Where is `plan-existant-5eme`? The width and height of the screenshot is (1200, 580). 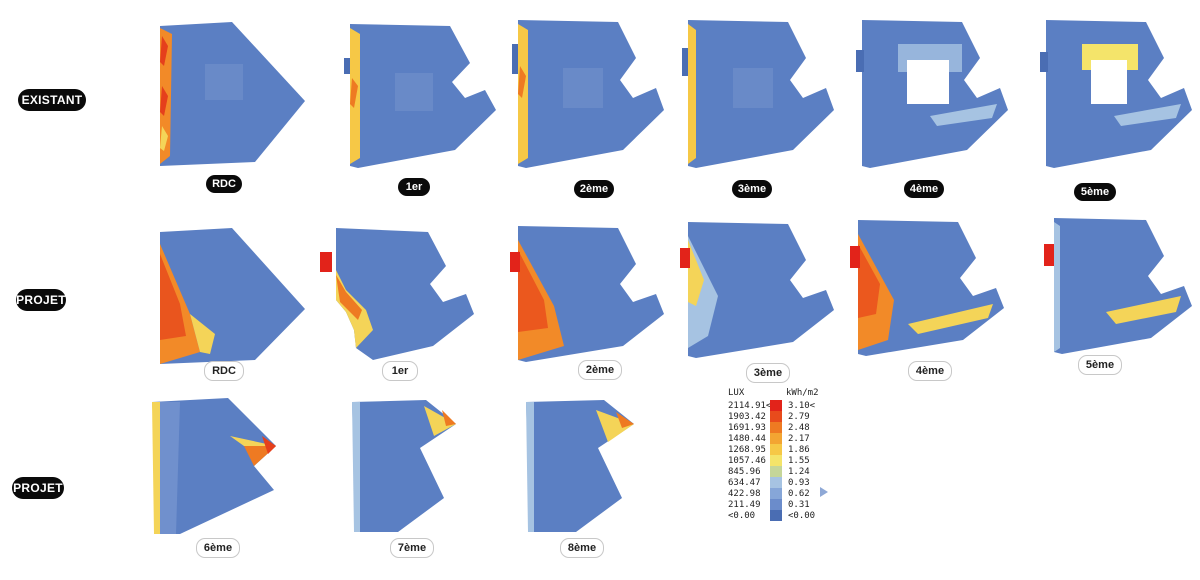
plan-existant-5eme is located at coordinates (1116, 94).